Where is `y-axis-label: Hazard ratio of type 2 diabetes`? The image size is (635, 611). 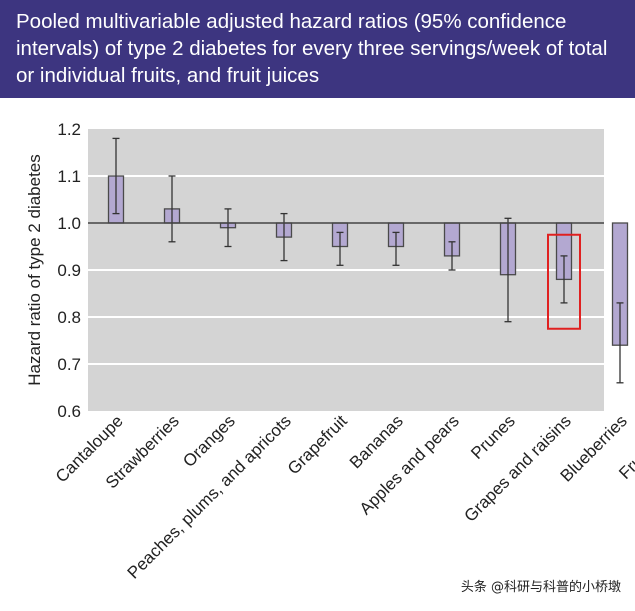 y-axis-label: Hazard ratio of type 2 diabetes is located at coordinates (34, 270).